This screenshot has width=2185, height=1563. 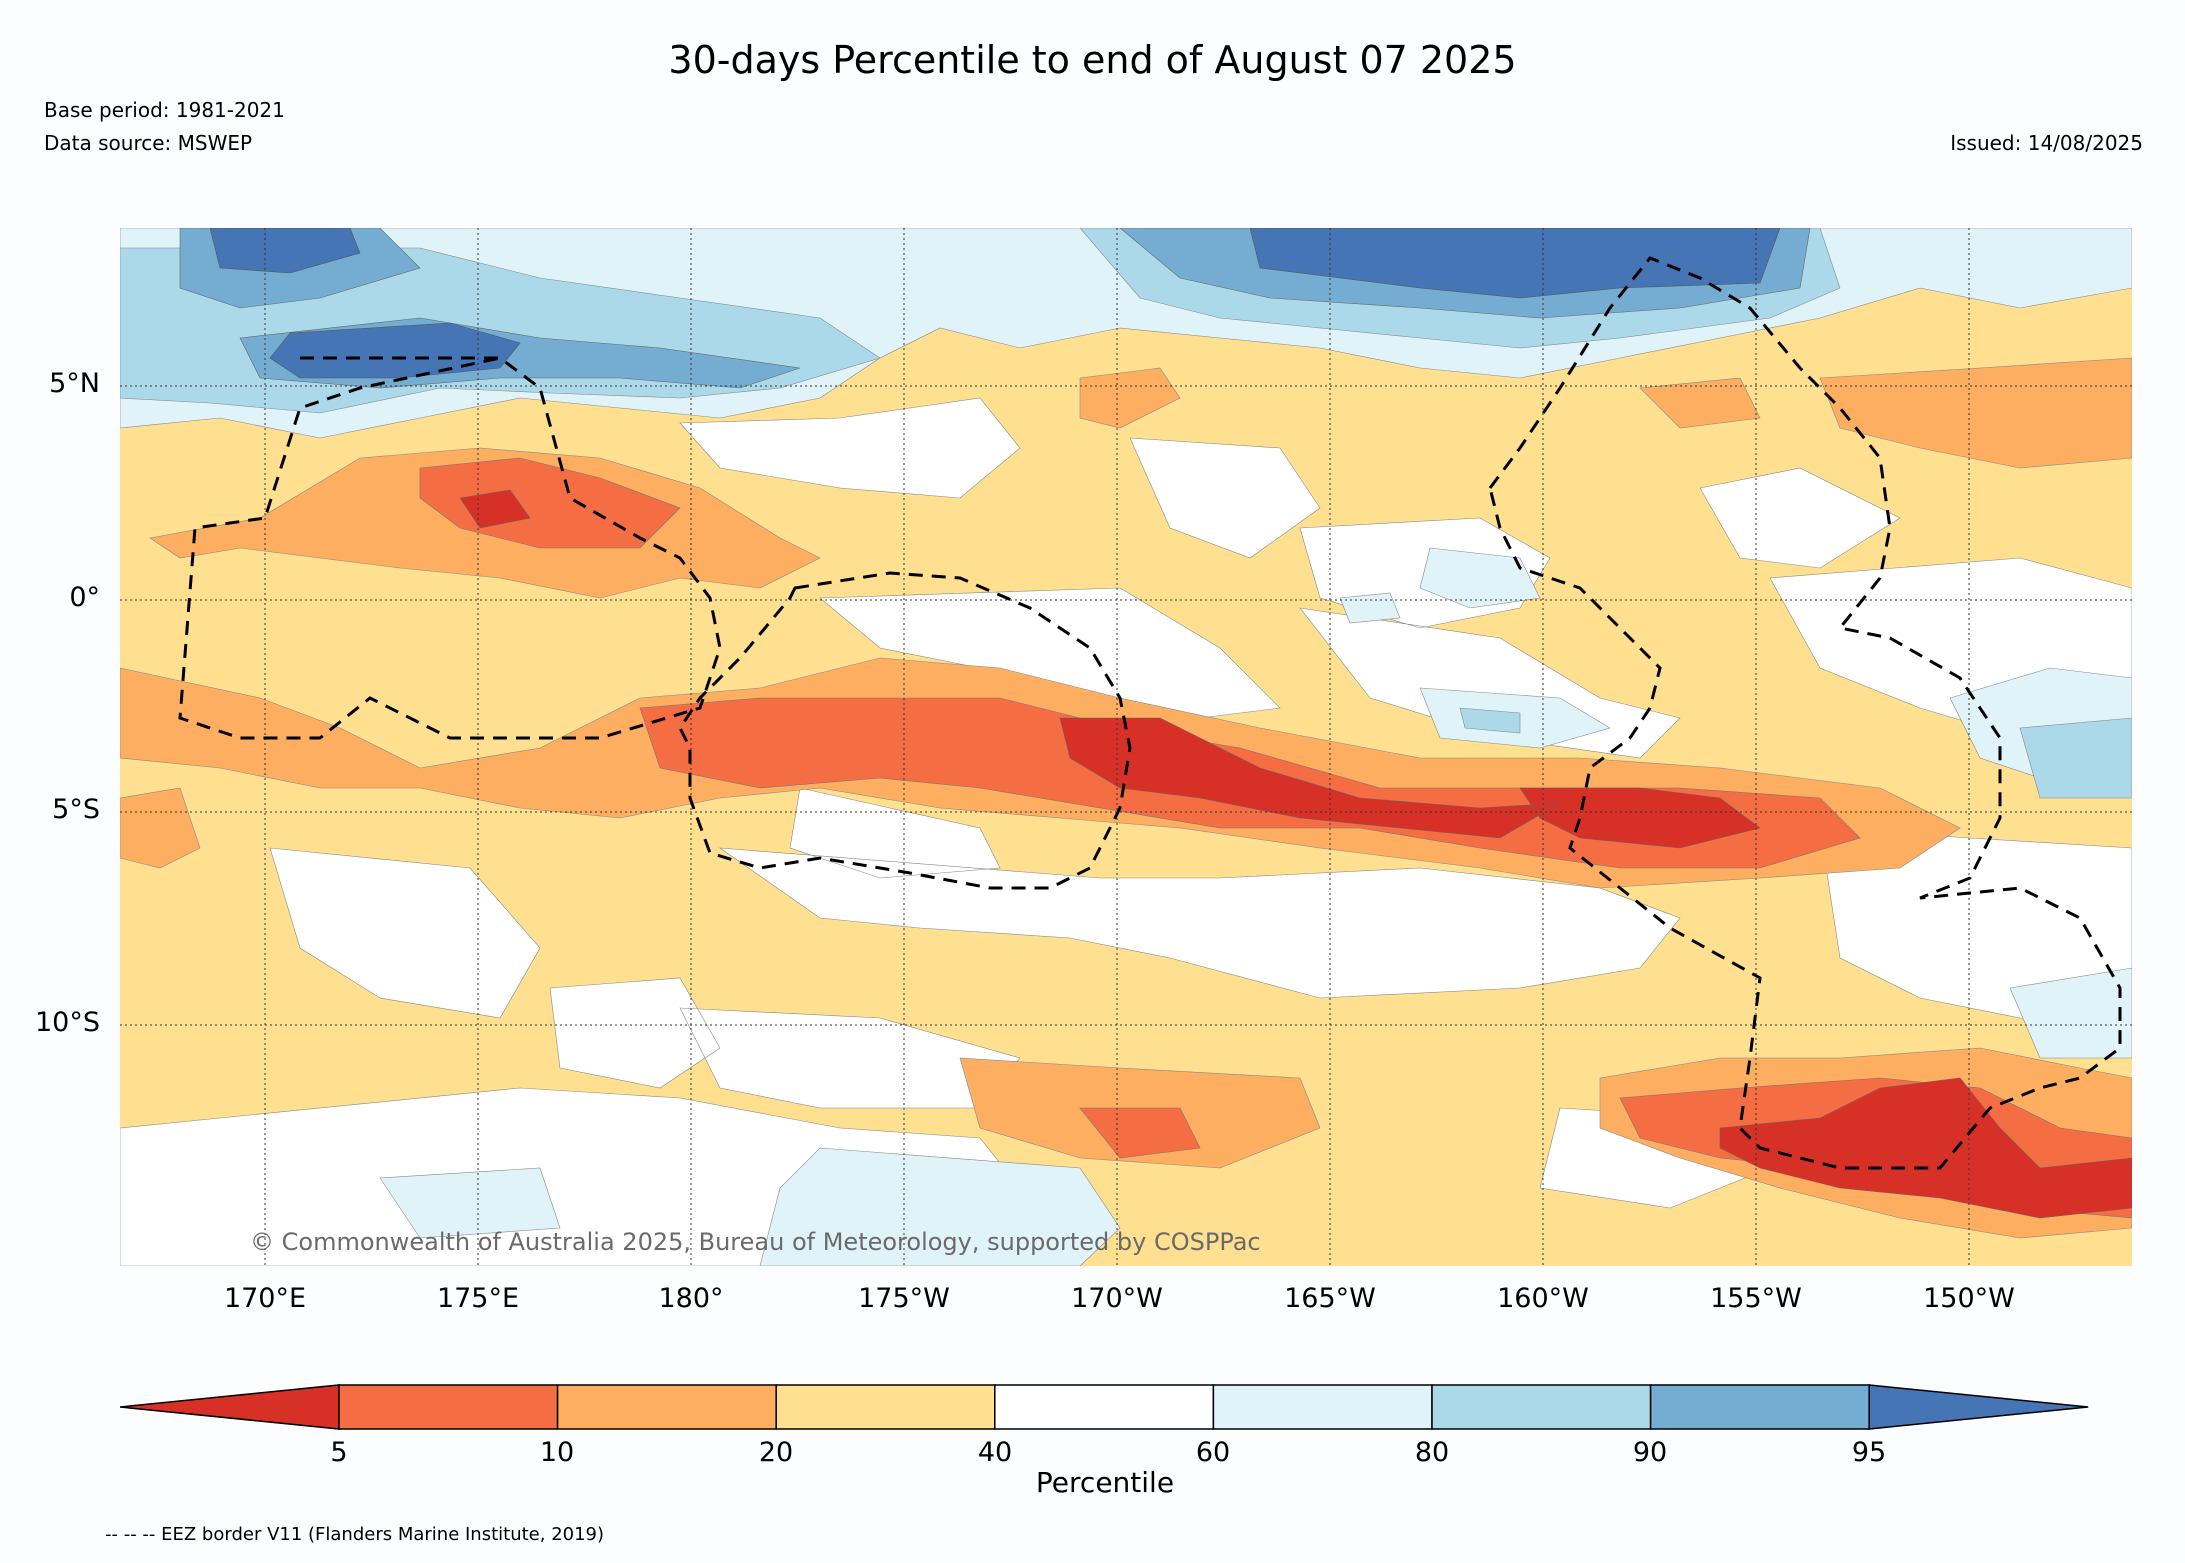 What do you see at coordinates (67, 1022) in the screenshot?
I see `lat-label-10s: 10°S` at bounding box center [67, 1022].